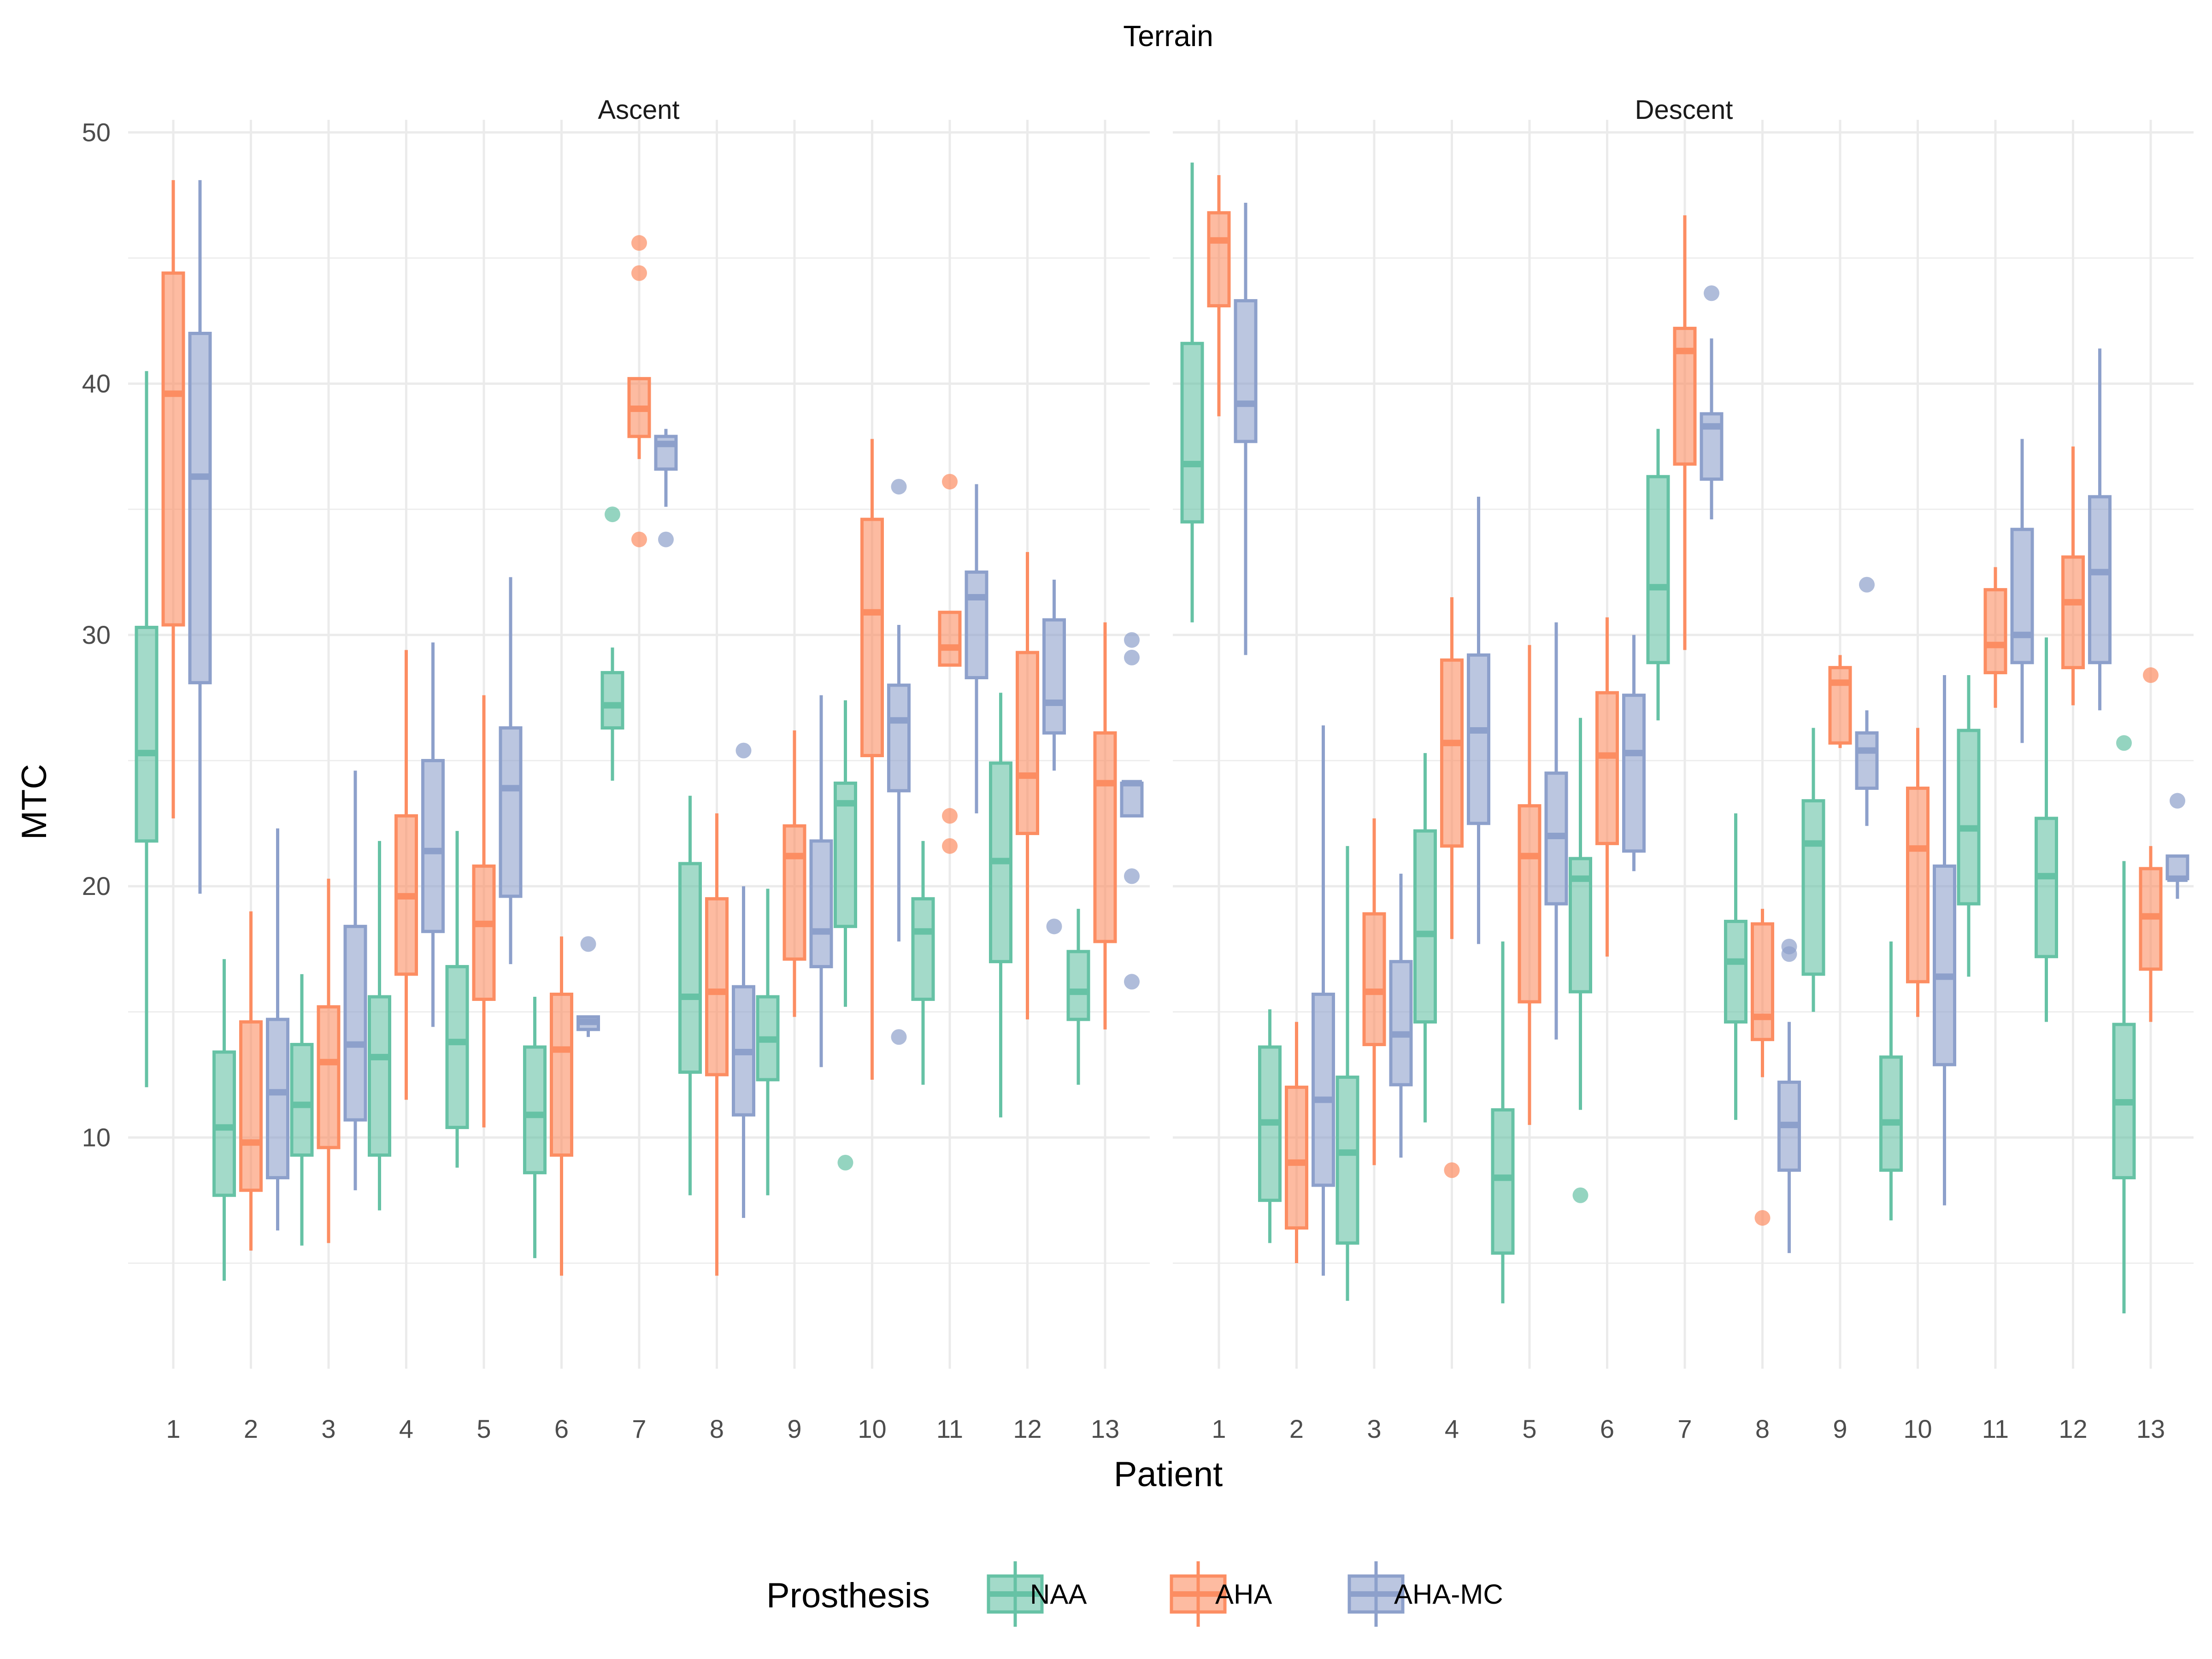  I want to click on panel-label: Descent, so click(1684, 110).